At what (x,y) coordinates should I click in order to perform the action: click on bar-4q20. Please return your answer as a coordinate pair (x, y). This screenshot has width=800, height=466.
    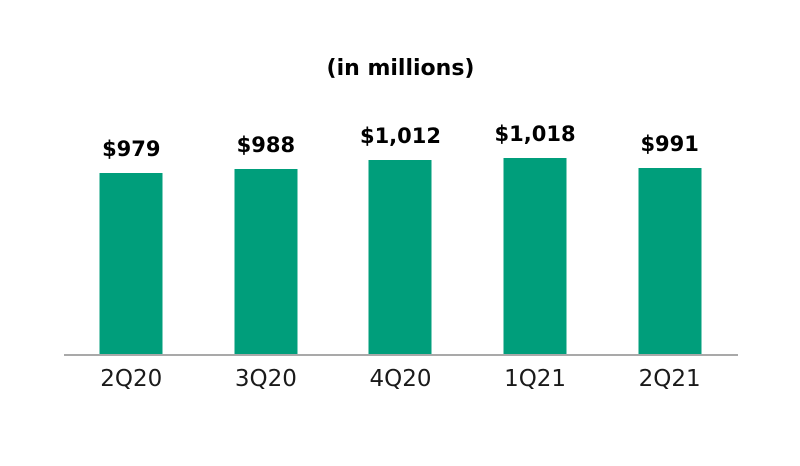
    Looking at the image, I should click on (400, 257).